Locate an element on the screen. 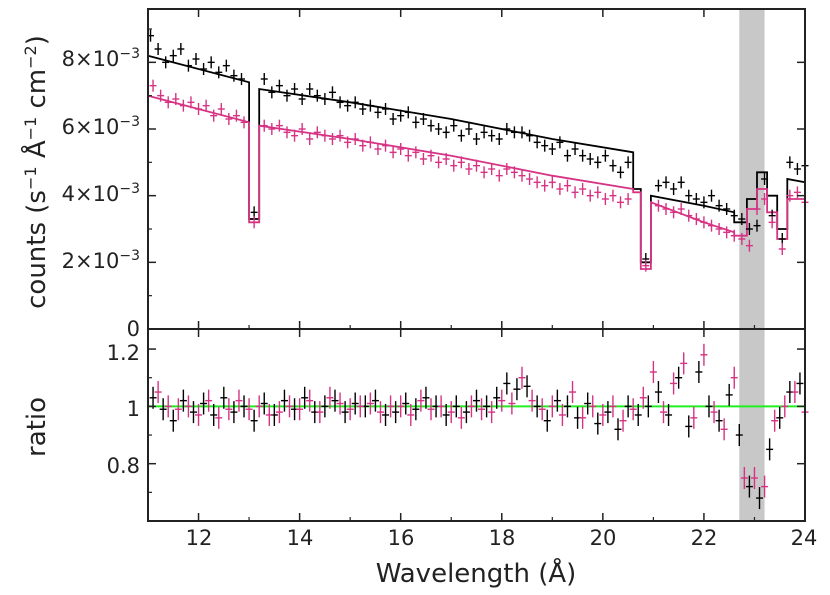 This screenshot has height=595, width=830. xtick-label-12: 12 is located at coordinates (199, 538).